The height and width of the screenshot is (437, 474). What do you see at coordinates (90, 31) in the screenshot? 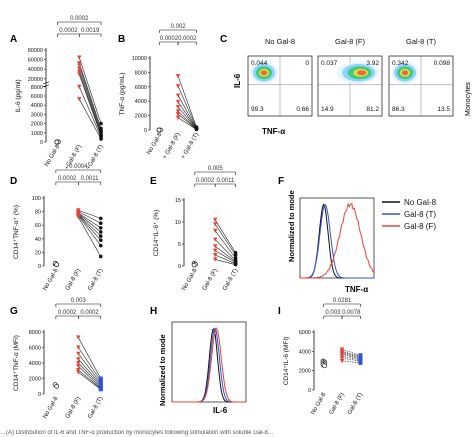
I see `pvalue-label: 0.0019` at bounding box center [90, 31].